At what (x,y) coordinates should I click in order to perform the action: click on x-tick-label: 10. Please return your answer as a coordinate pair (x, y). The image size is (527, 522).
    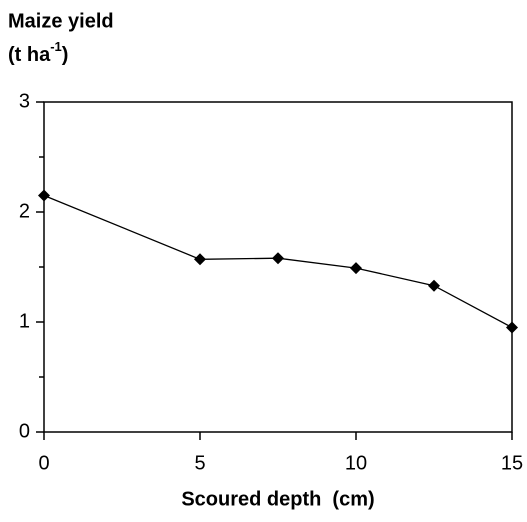
    Looking at the image, I should click on (356, 463).